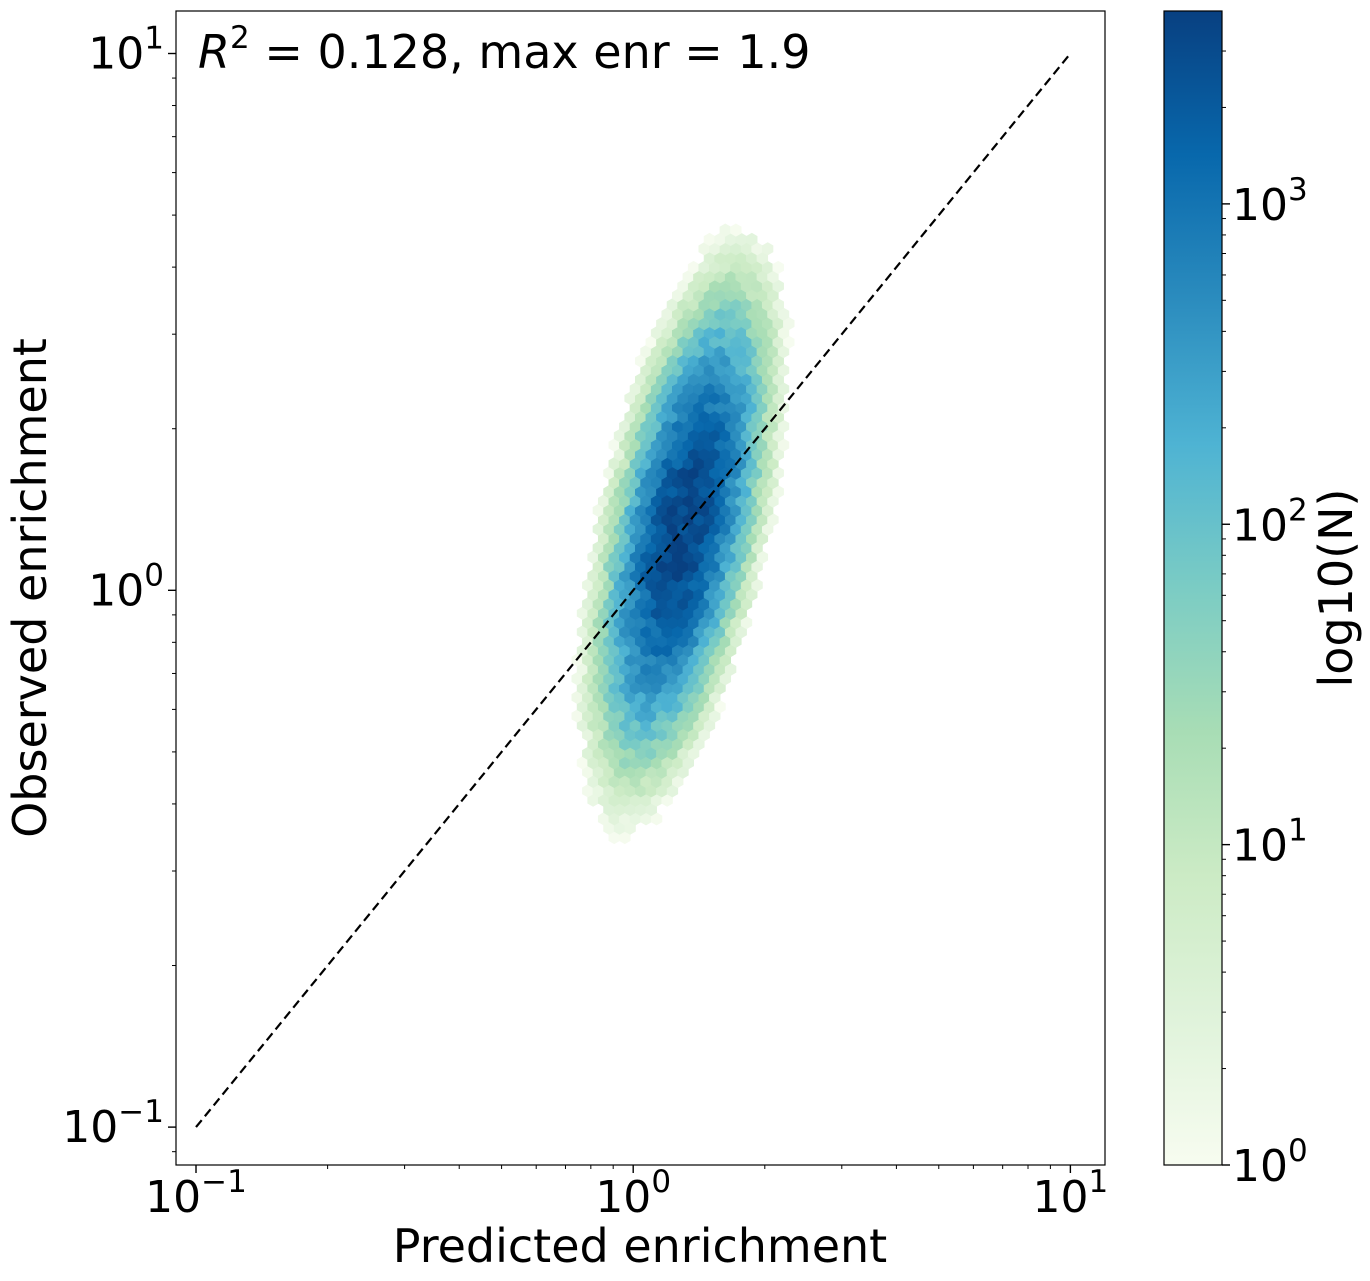 The height and width of the screenshot is (1281, 1370). What do you see at coordinates (174, 615) in the screenshot?
I see `y-minor-ticks` at bounding box center [174, 615].